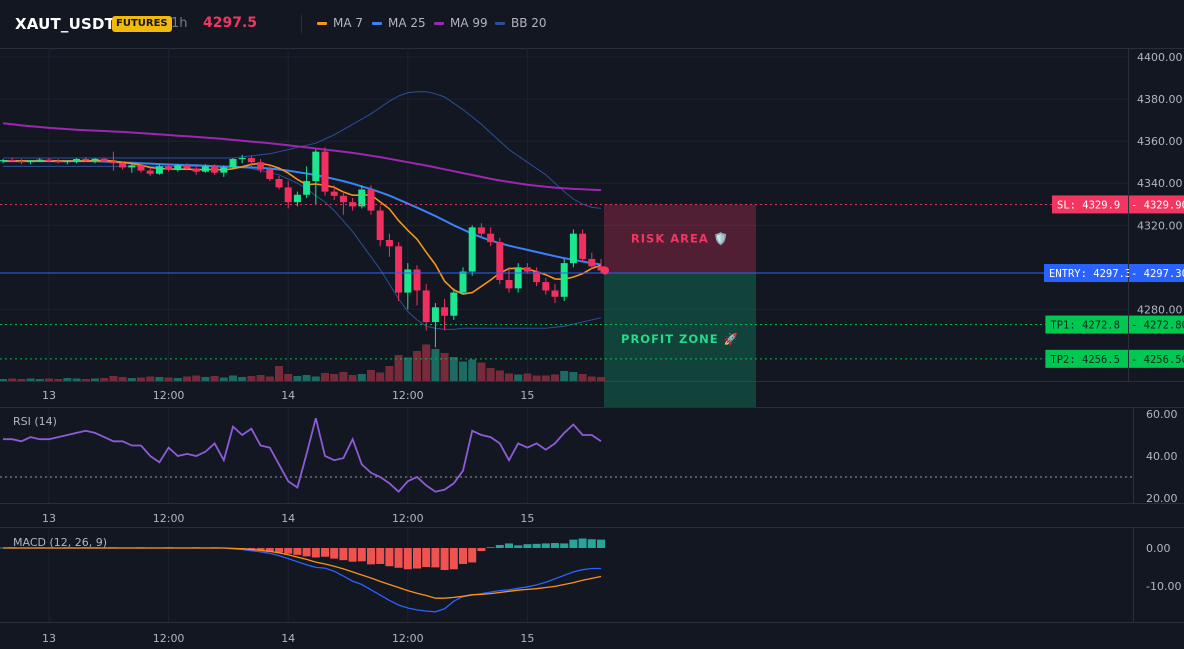  What do you see at coordinates (605, 270) in the screenshot?
I see `last-price-marker` at bounding box center [605, 270].